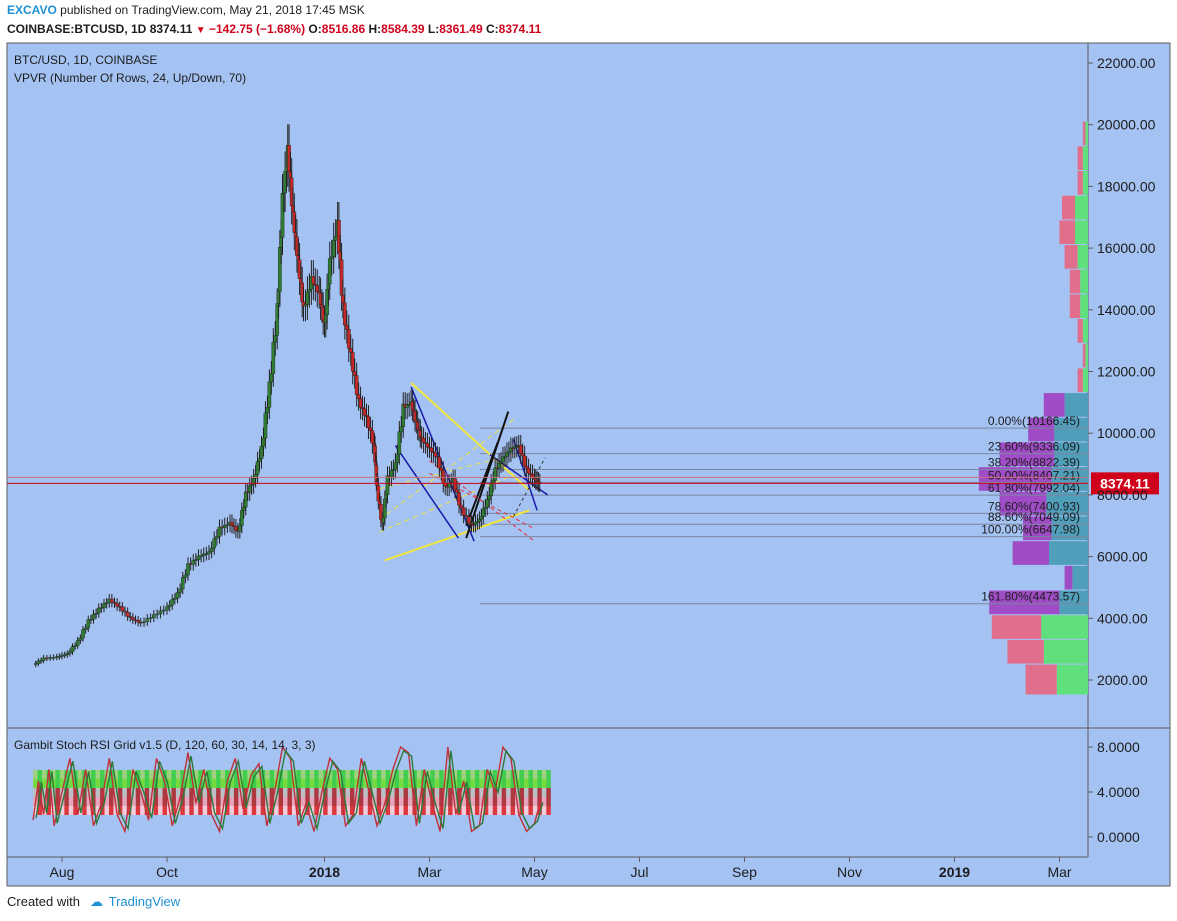 Image resolution: width=1177 pixels, height=921 pixels. I want to click on fib-level-label: 38.20%(8822.39), so click(1034, 463).